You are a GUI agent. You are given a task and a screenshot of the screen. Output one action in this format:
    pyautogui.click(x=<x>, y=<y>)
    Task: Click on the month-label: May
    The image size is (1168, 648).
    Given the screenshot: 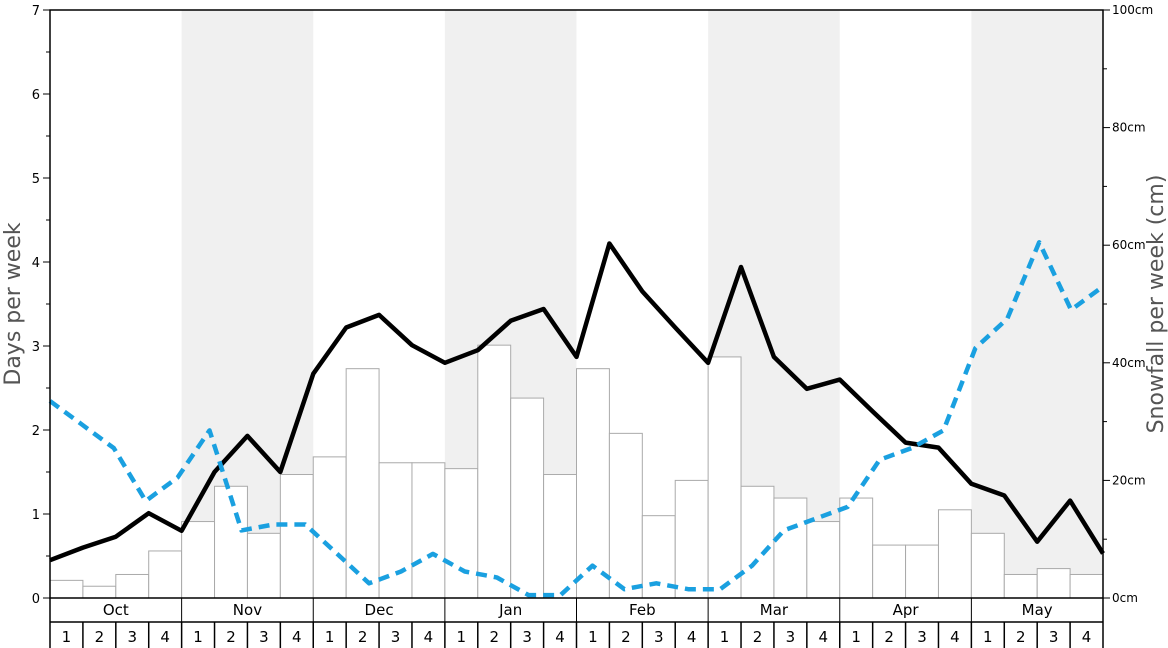 What is the action you would take?
    pyautogui.click(x=1037, y=610)
    